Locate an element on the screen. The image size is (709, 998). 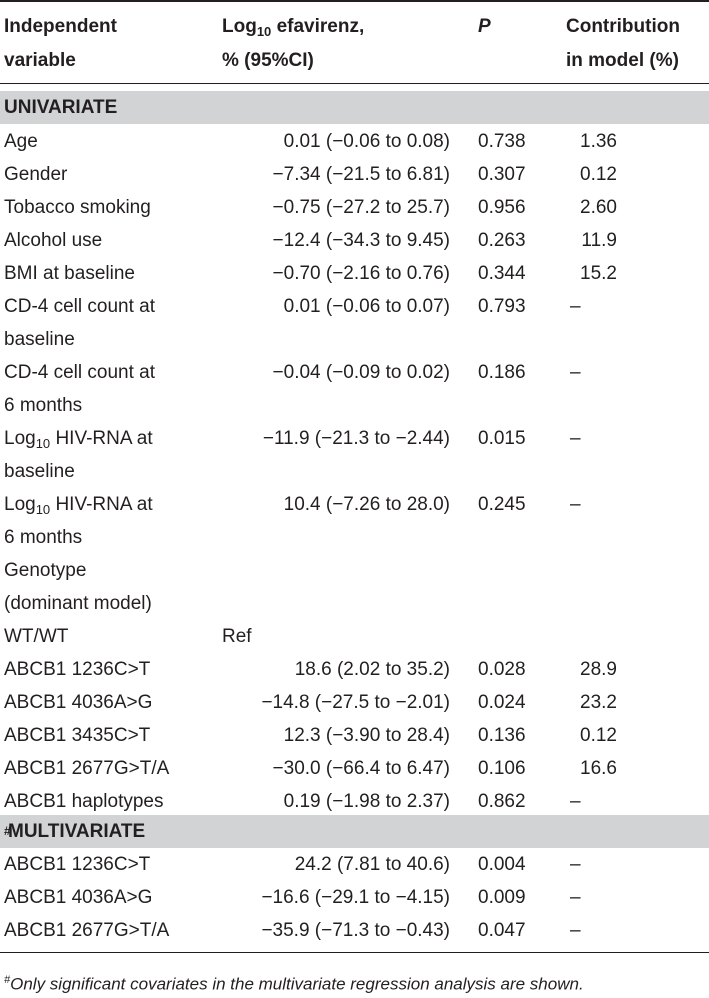
header-log-efavirenz-line1: Log10 efavirenz, is located at coordinates (293, 27).